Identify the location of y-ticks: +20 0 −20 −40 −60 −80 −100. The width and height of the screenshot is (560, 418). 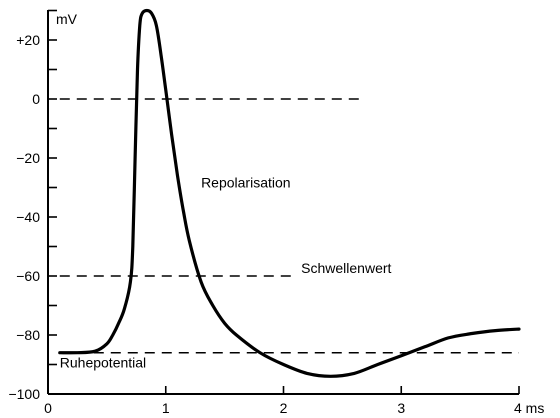
(32, 205).